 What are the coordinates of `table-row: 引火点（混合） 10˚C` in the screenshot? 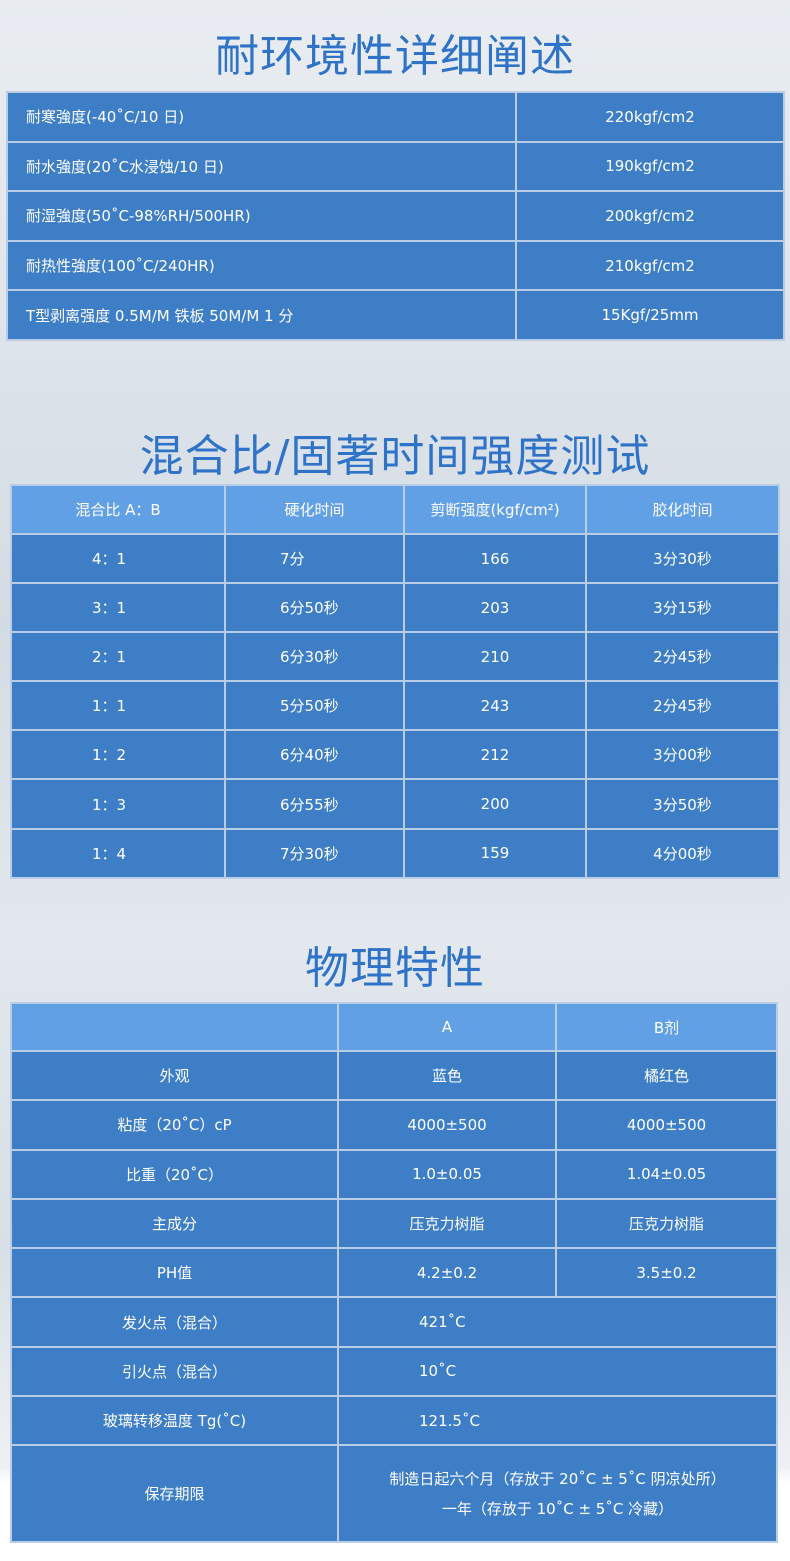 It's located at (394, 1371).